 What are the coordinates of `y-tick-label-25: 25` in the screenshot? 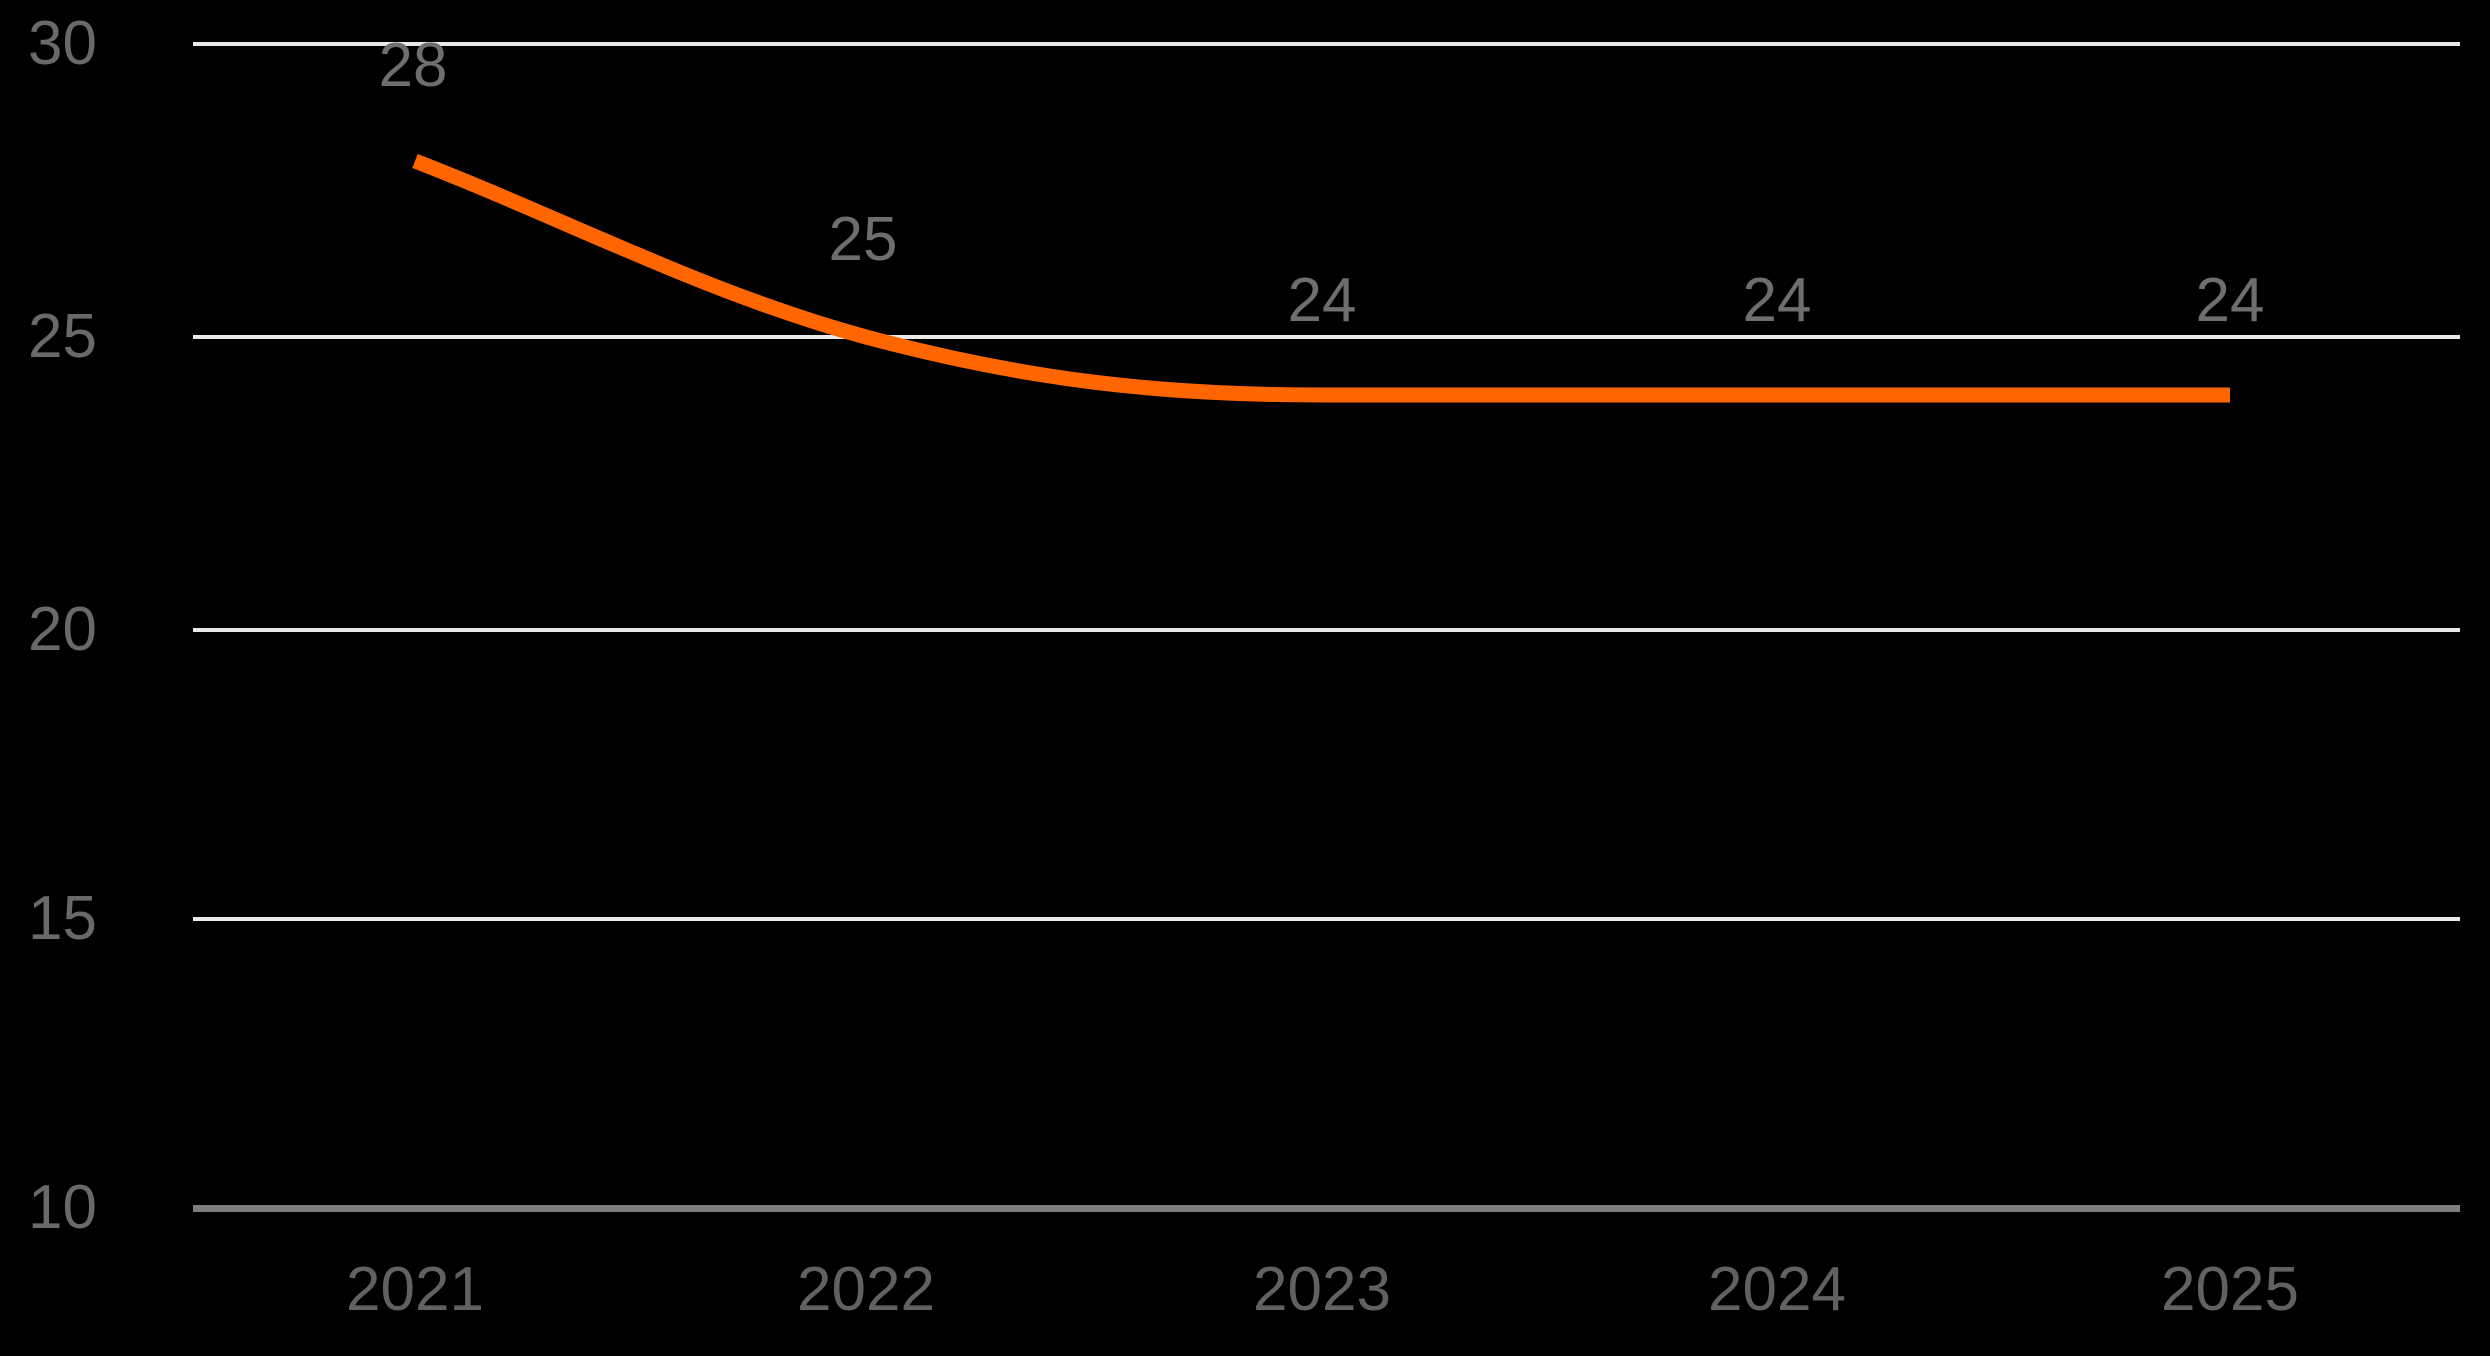 It's located at (62, 336).